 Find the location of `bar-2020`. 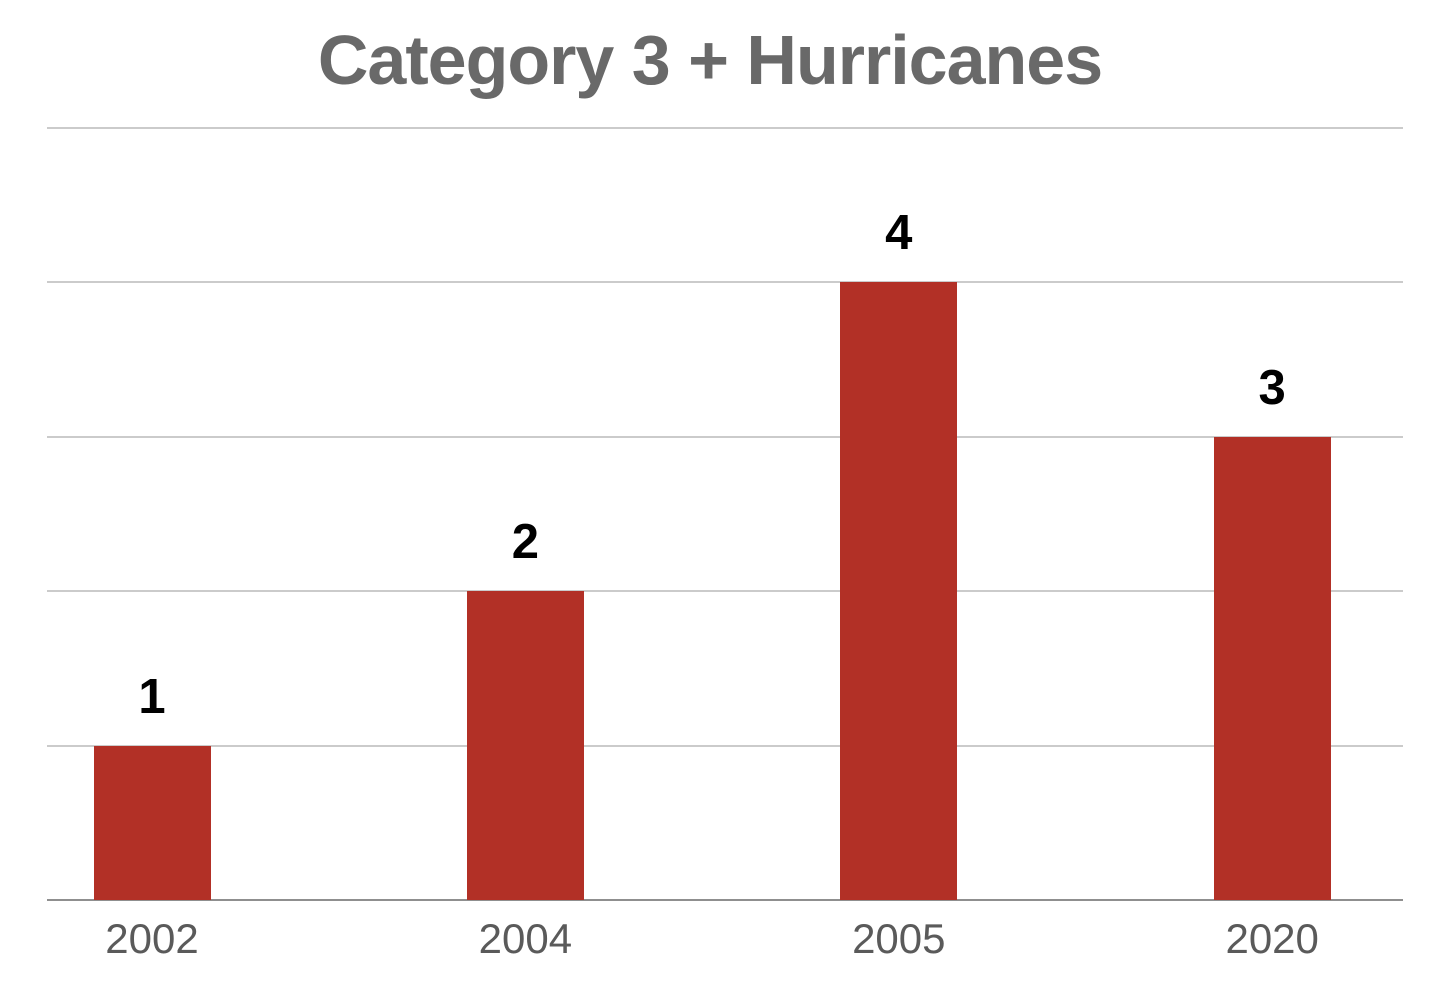

bar-2020 is located at coordinates (1272, 668).